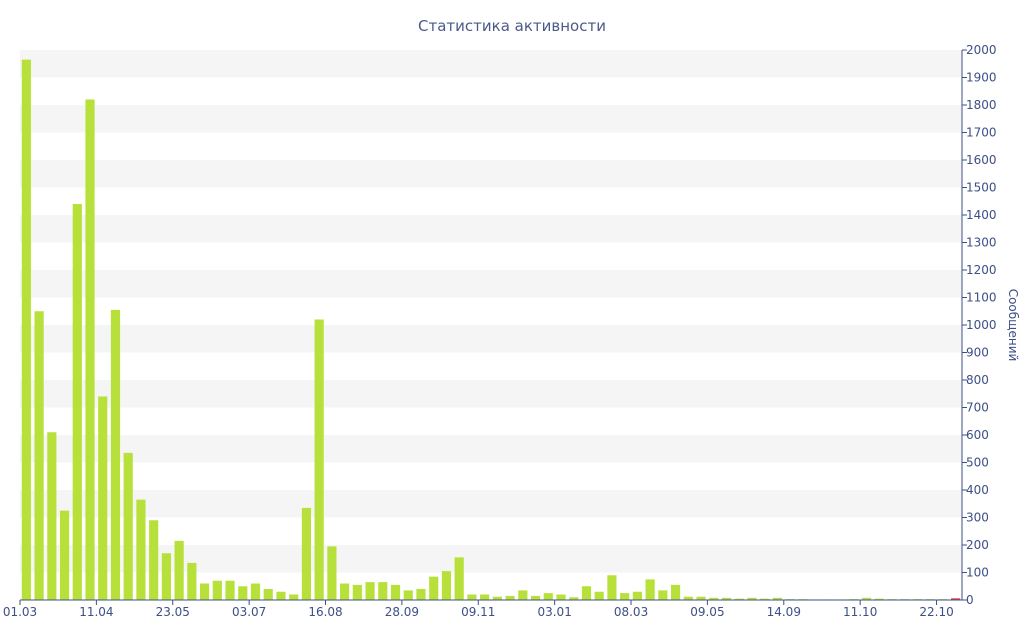 This screenshot has width=1024, height=640. What do you see at coordinates (512, 26) in the screenshot?
I see `chart-title: Статистика активности` at bounding box center [512, 26].